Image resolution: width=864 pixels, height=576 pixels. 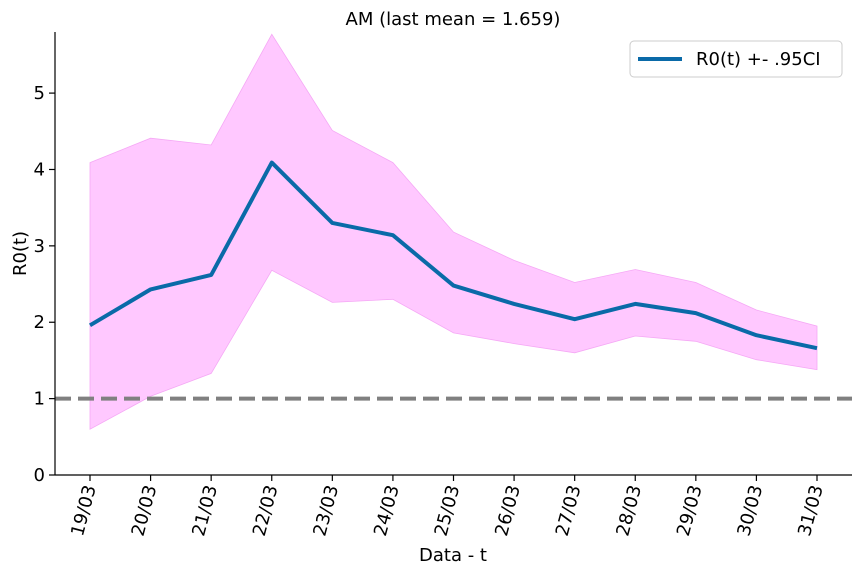 What do you see at coordinates (39, 322) in the screenshot?
I see `y-tick-label: 2` at bounding box center [39, 322].